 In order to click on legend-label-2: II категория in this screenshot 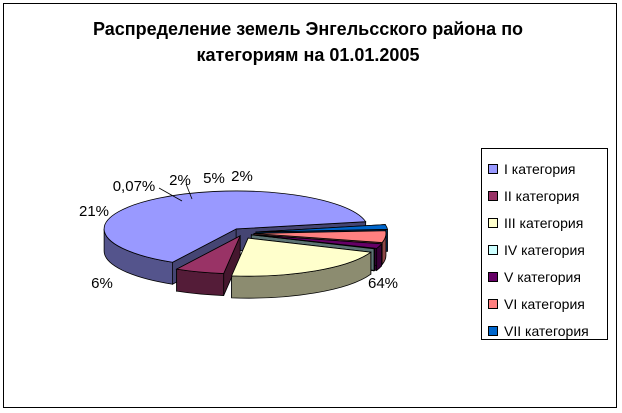, I will do `click(542, 195)`.